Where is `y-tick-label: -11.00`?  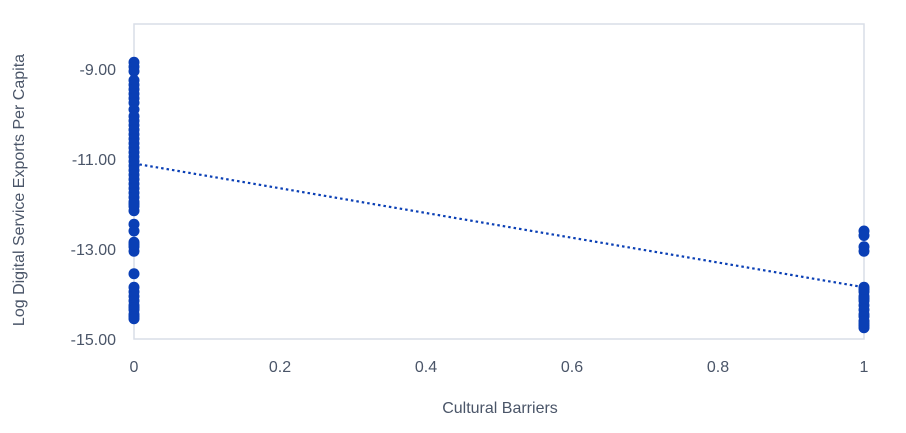
y-tick-label: -11.00 is located at coordinates (94, 160).